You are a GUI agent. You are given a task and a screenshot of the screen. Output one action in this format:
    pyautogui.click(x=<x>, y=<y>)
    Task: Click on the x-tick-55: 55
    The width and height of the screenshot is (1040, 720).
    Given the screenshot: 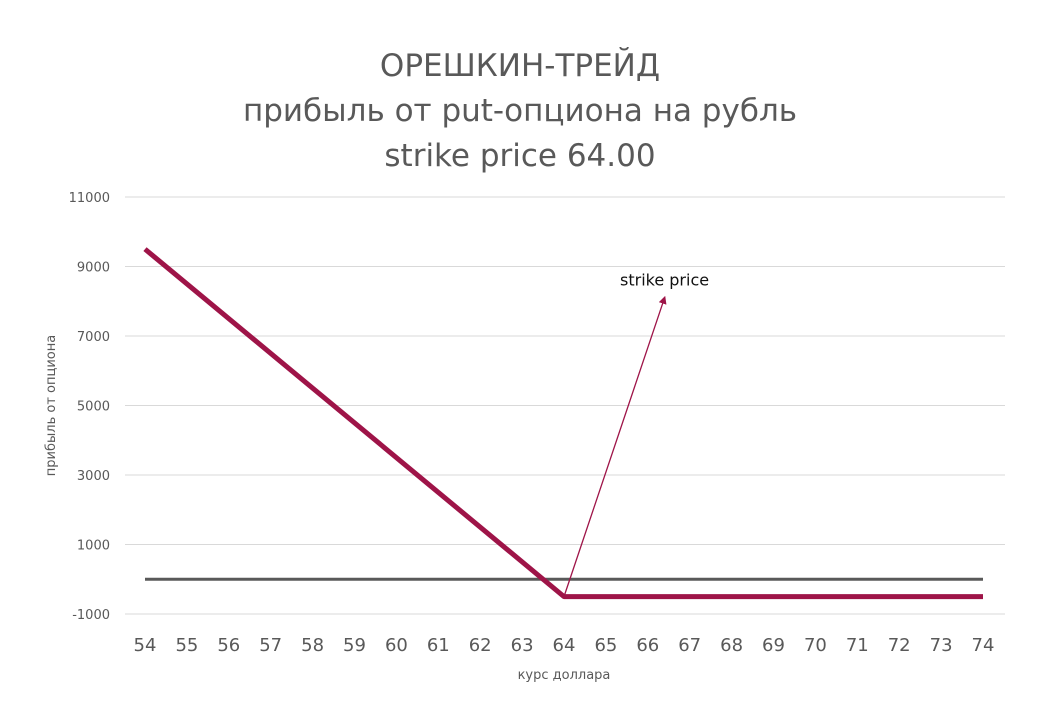 What is the action you would take?
    pyautogui.click(x=186, y=645)
    